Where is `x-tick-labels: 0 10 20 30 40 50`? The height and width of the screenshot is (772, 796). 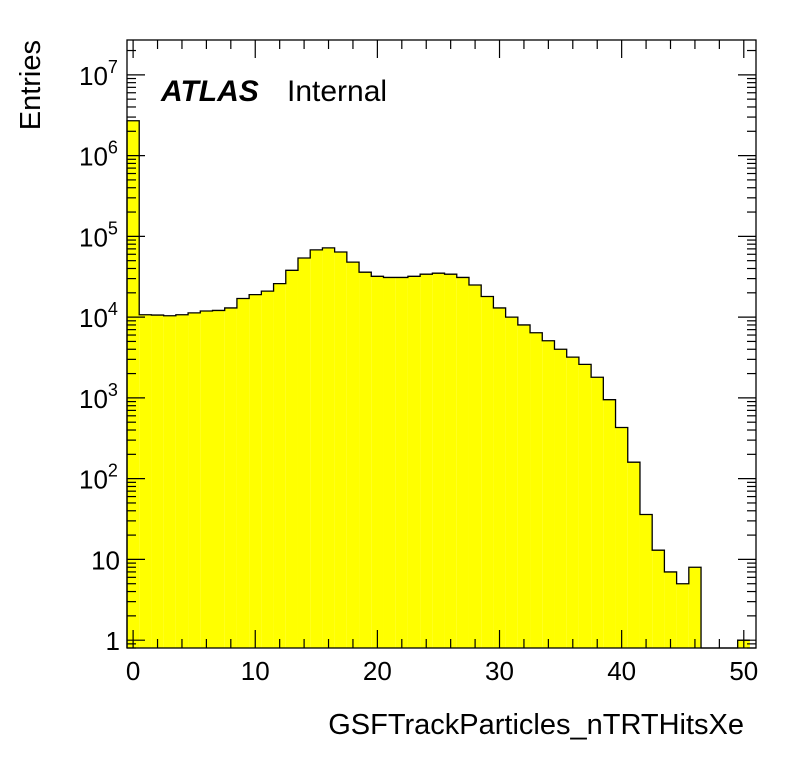 x-tick-labels: 0 10 20 30 40 50 is located at coordinates (442, 671).